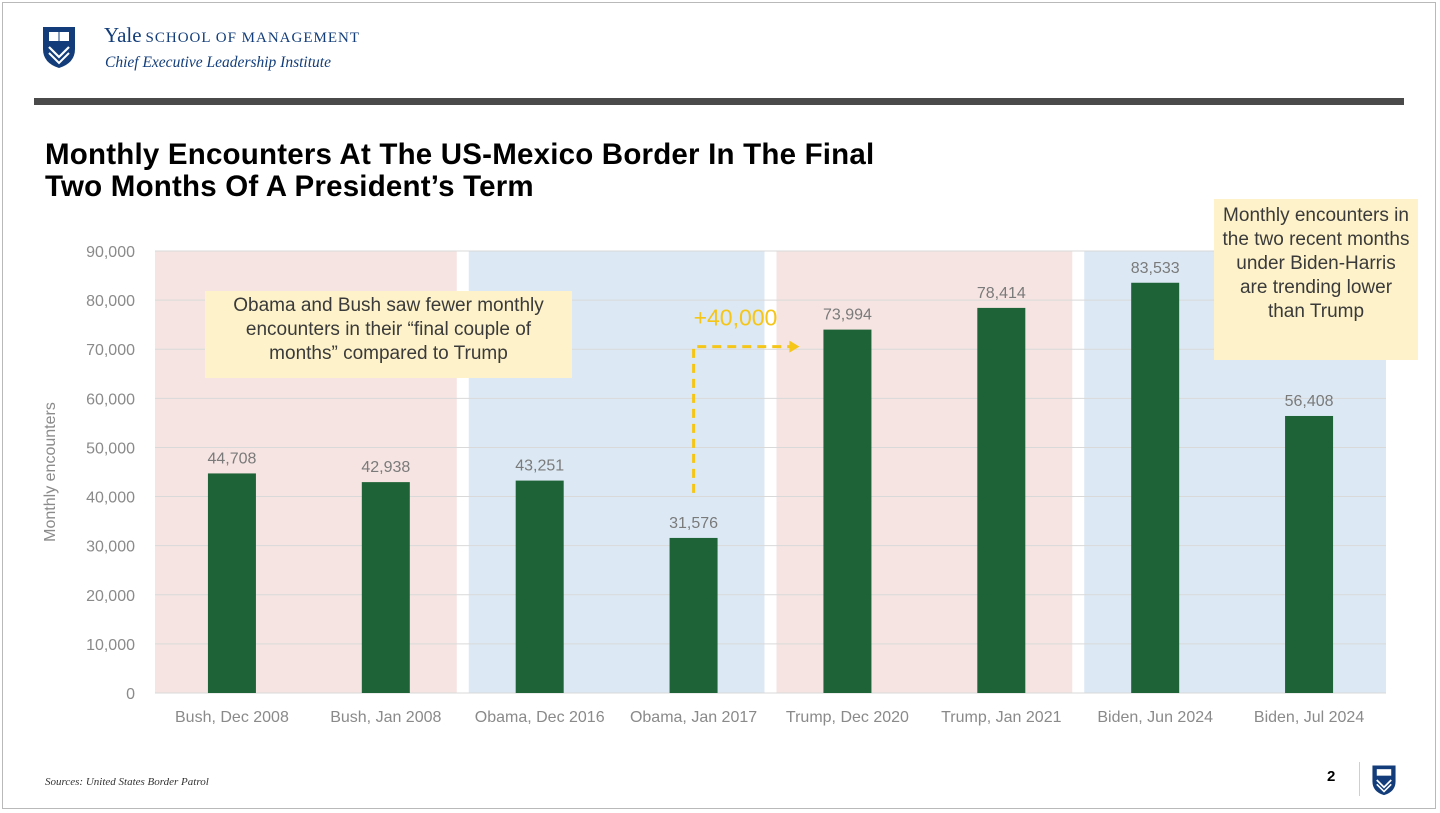 This screenshot has width=1440, height=813. What do you see at coordinates (693, 523) in the screenshot?
I see `data-label: 31,576` at bounding box center [693, 523].